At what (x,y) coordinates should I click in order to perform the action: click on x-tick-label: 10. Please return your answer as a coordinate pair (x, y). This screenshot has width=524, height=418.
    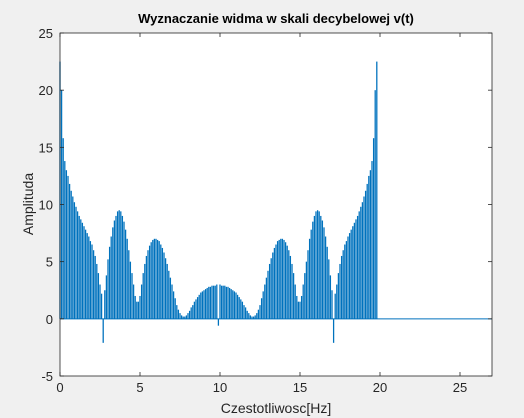
    Looking at the image, I should click on (220, 387).